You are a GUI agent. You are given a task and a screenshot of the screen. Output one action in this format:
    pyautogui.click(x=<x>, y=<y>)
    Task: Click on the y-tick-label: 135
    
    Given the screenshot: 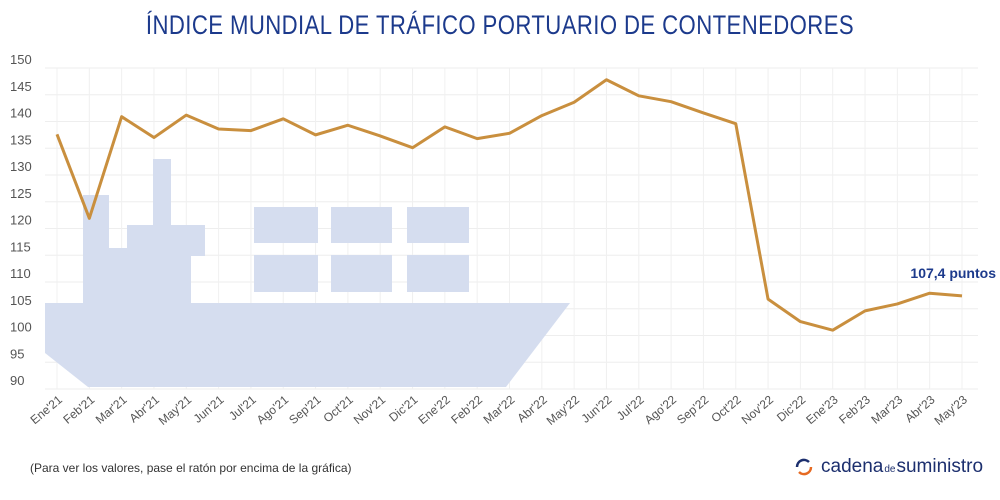 What is the action you would take?
    pyautogui.click(x=21, y=139)
    